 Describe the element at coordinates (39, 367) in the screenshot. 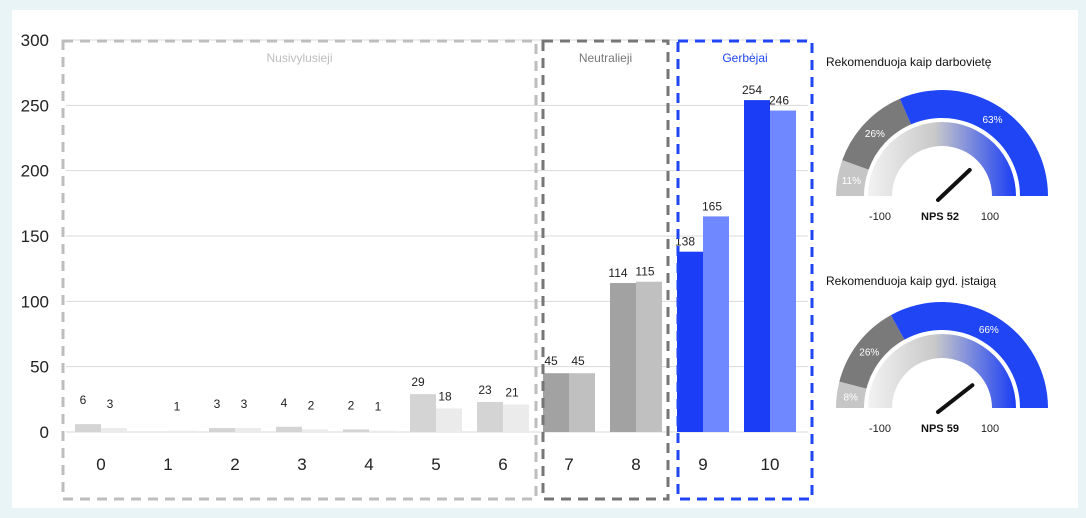

I see `y-tick-label: 50` at that location.